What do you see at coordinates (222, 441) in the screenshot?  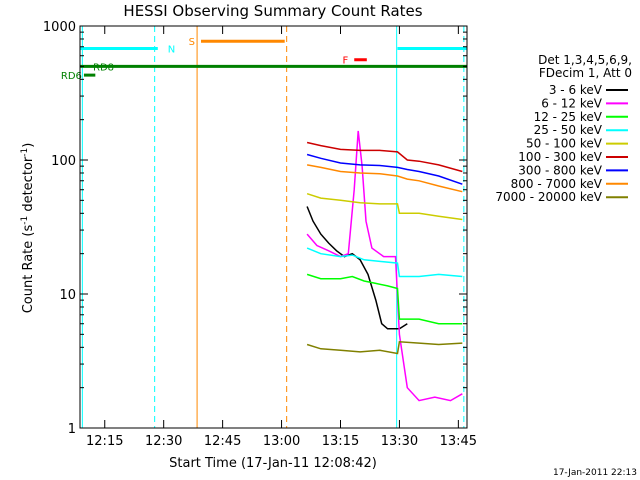 I see `x-tick-label-12-45: 12:45` at bounding box center [222, 441].